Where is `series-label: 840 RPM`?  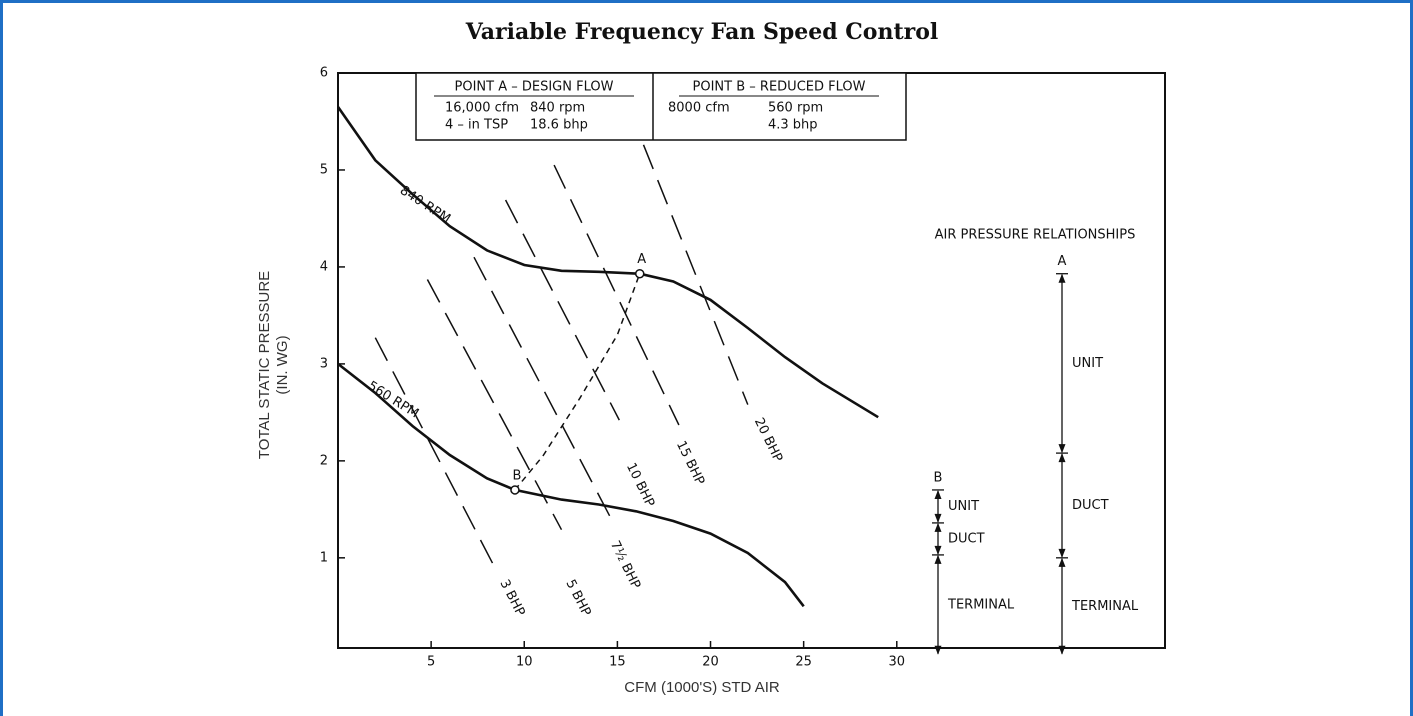
series-label: 840 RPM is located at coordinates (425, 205).